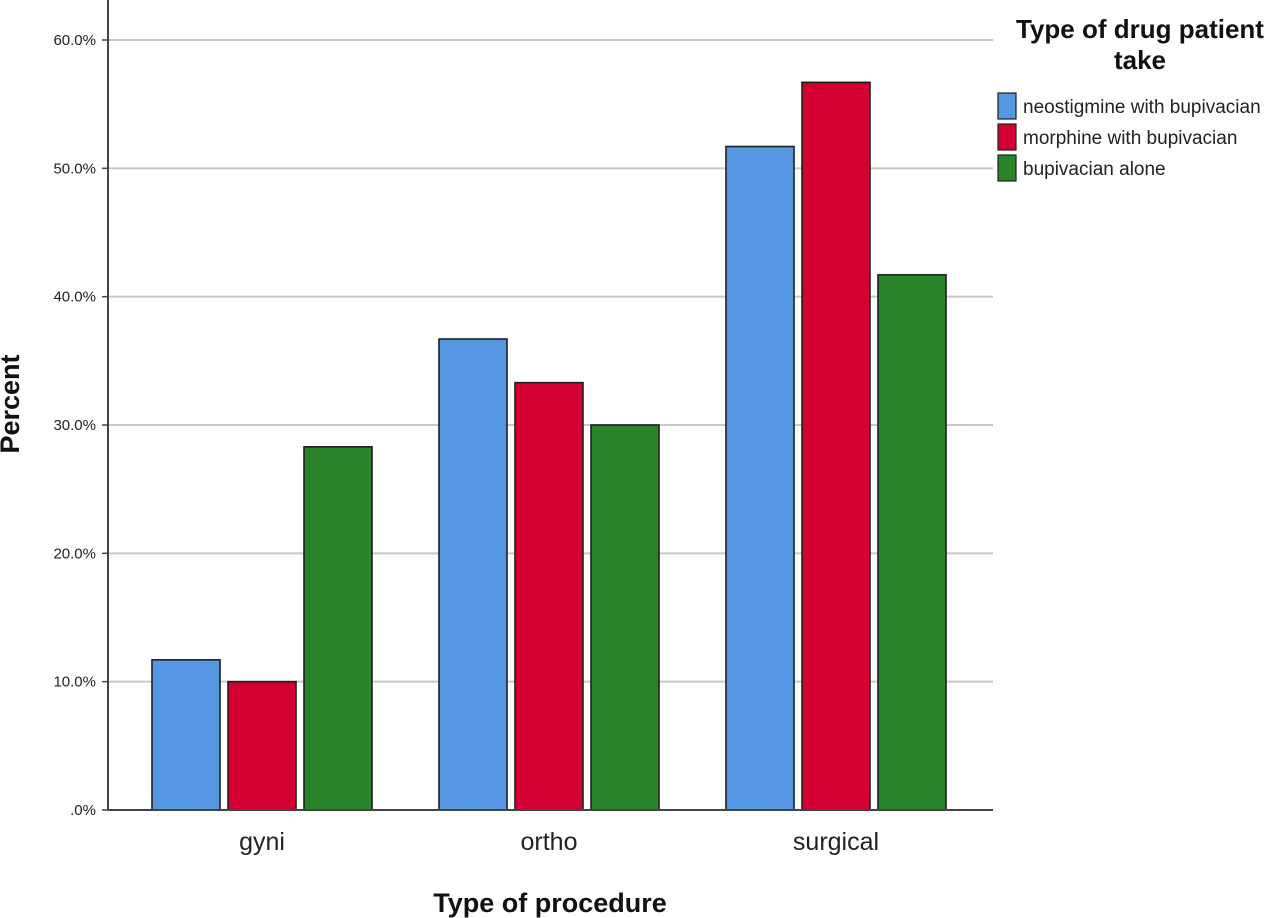 This screenshot has width=1280, height=918. I want to click on y-tick-label: 10.0%, so click(74, 682).